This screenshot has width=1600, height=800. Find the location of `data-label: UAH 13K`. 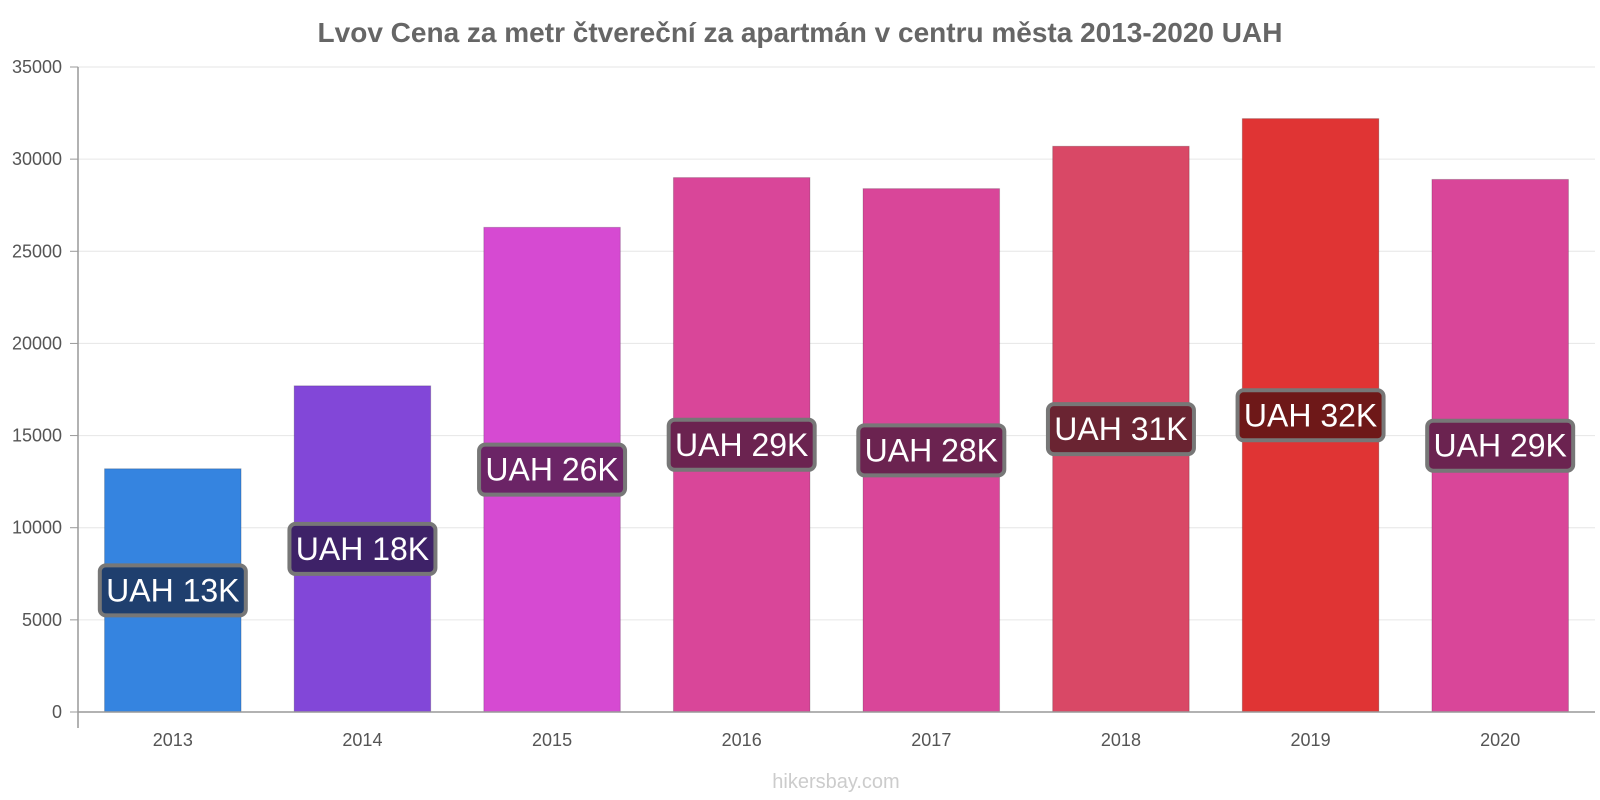

data-label: UAH 13K is located at coordinates (172, 590).